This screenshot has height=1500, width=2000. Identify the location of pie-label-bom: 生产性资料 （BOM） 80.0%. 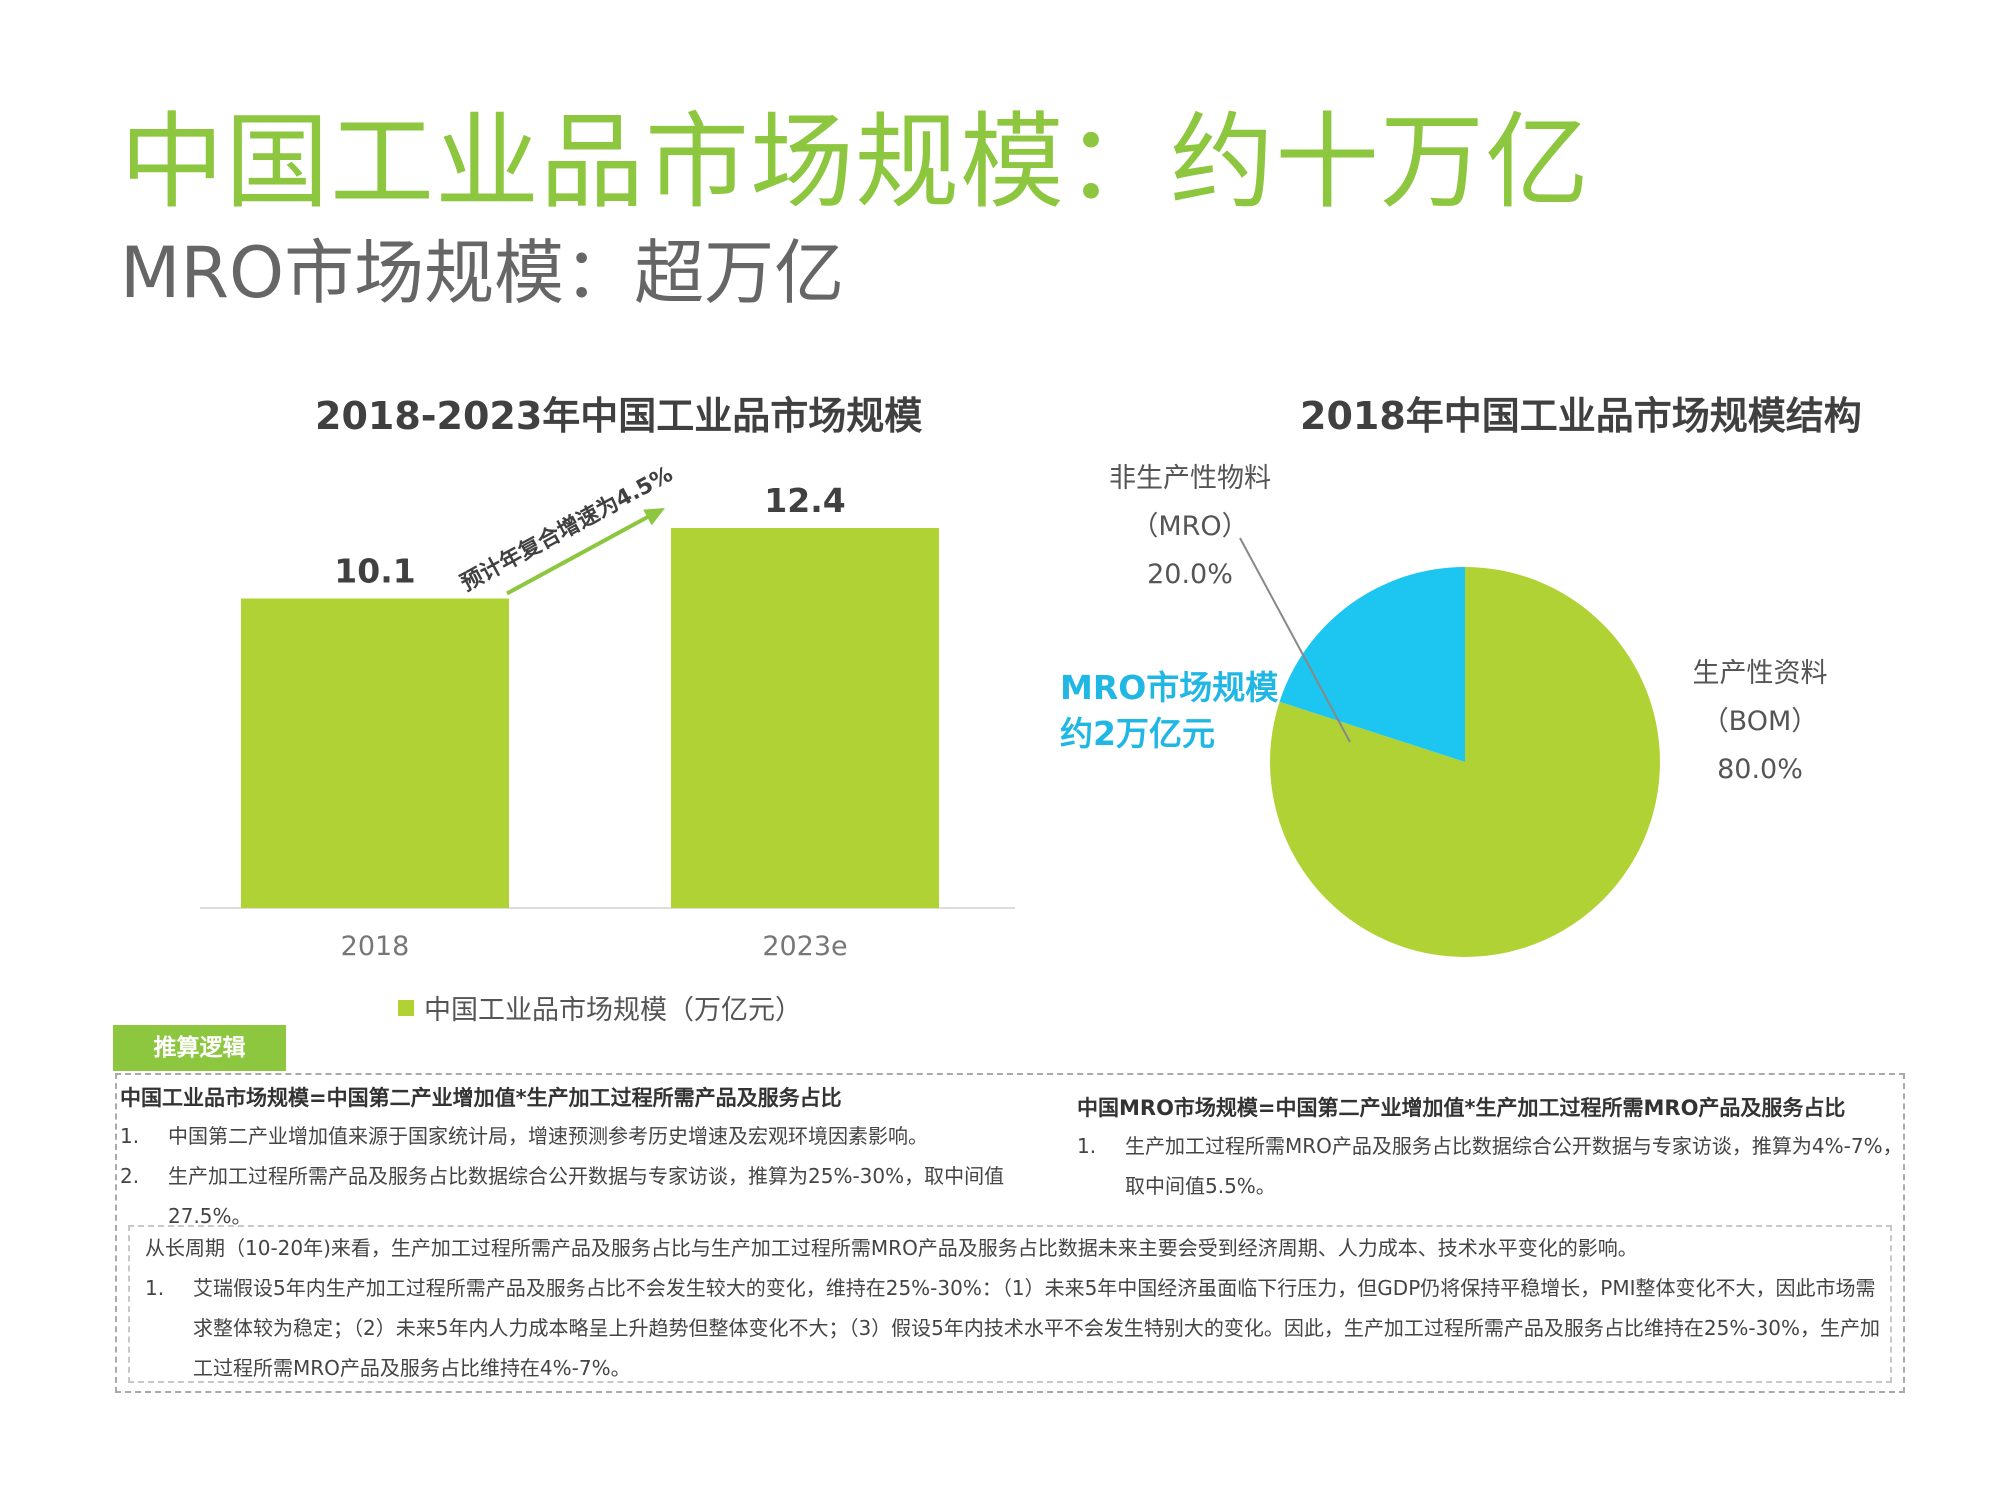
(1760, 722).